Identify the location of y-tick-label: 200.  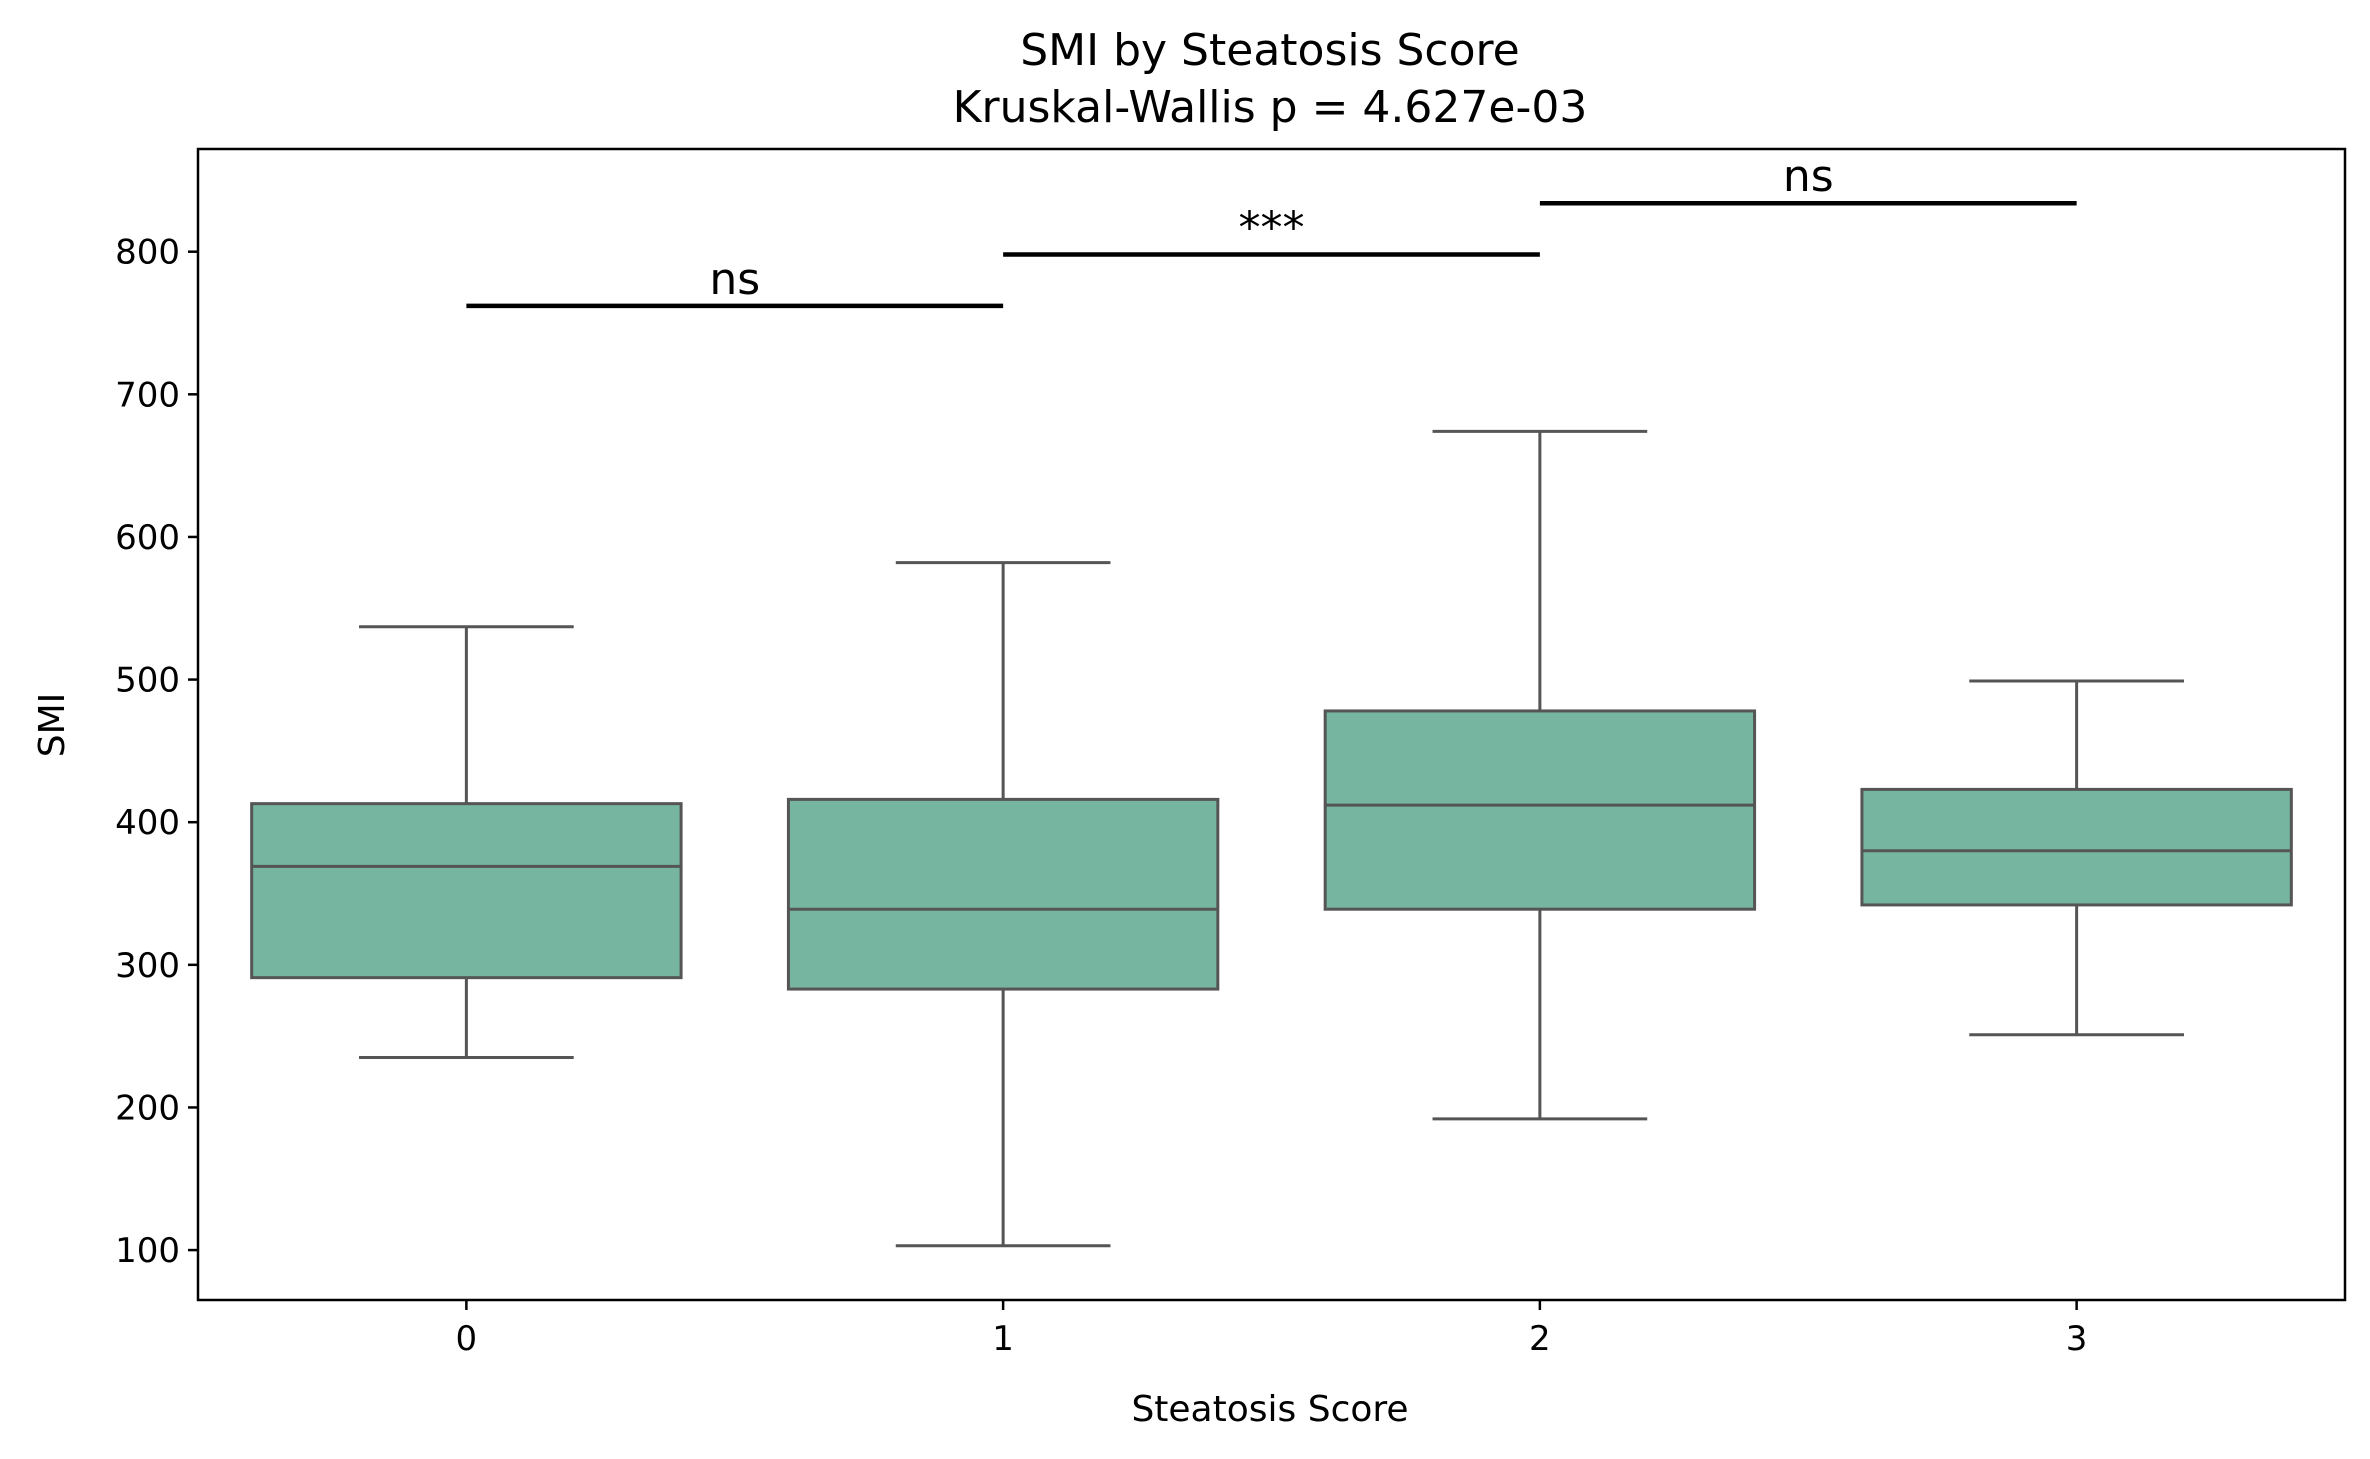
(147, 1108).